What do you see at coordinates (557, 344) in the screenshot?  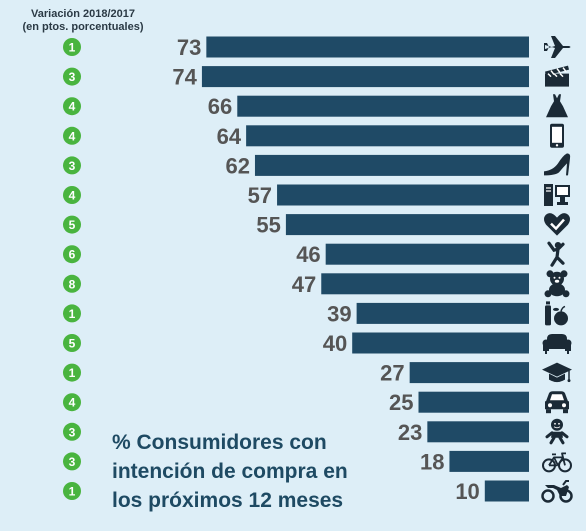 I see `sofa-icon` at bounding box center [557, 344].